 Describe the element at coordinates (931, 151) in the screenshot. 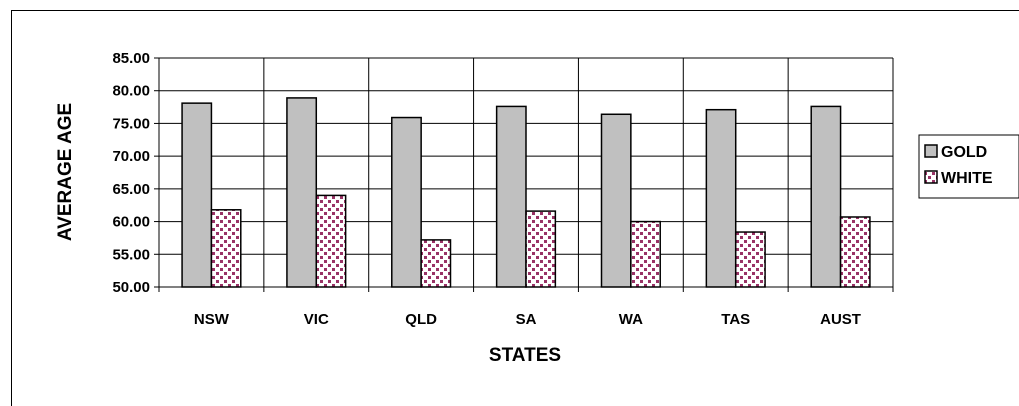

I see `legend-swatch-gold` at that location.